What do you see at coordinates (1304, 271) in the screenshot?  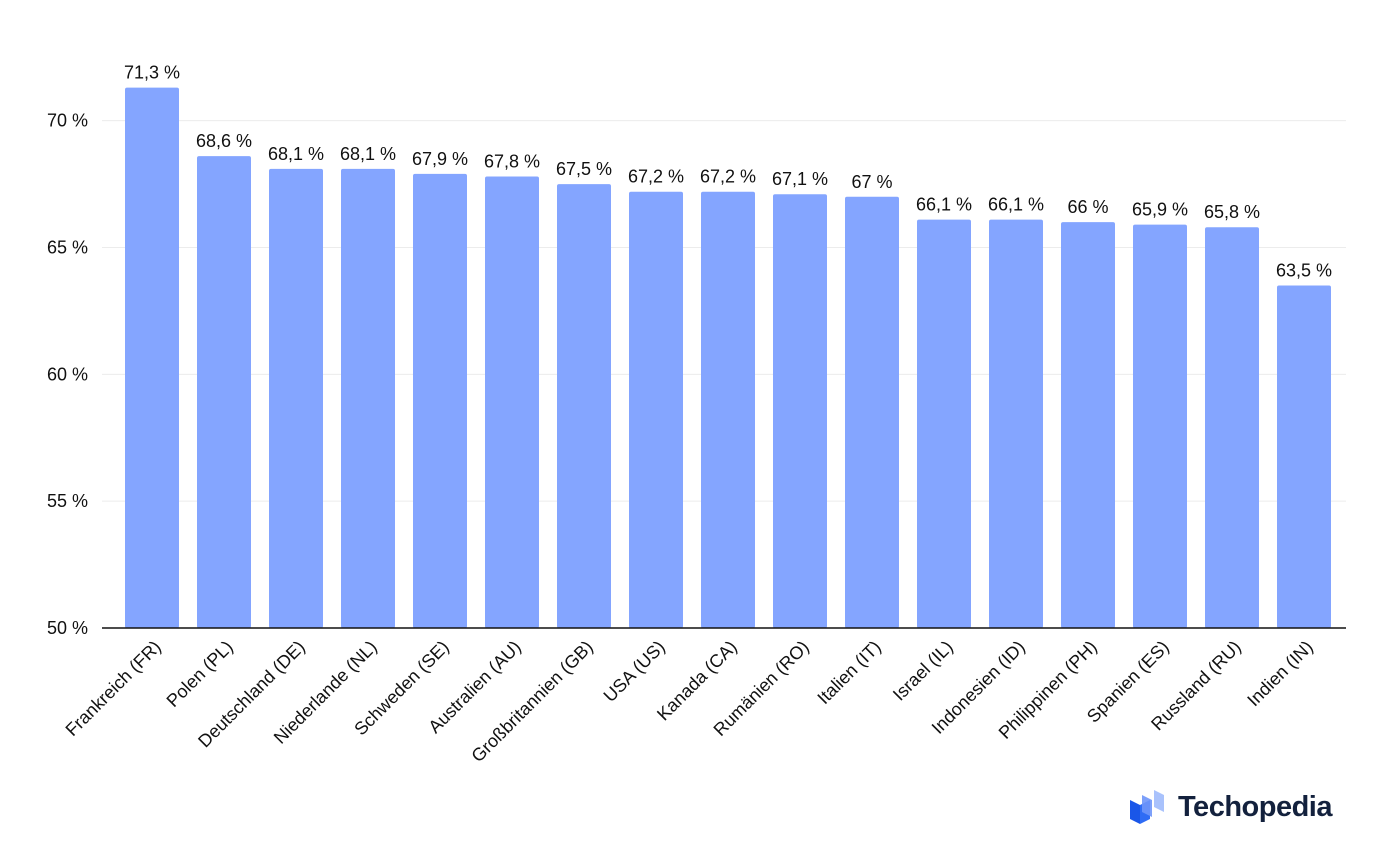 I see `data-label: 63,5 %` at bounding box center [1304, 271].